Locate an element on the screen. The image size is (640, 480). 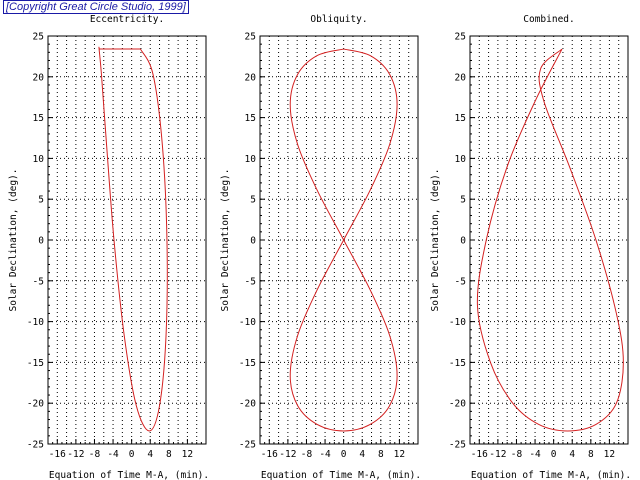
chart-title: Combined. is located at coordinates (548, 19).